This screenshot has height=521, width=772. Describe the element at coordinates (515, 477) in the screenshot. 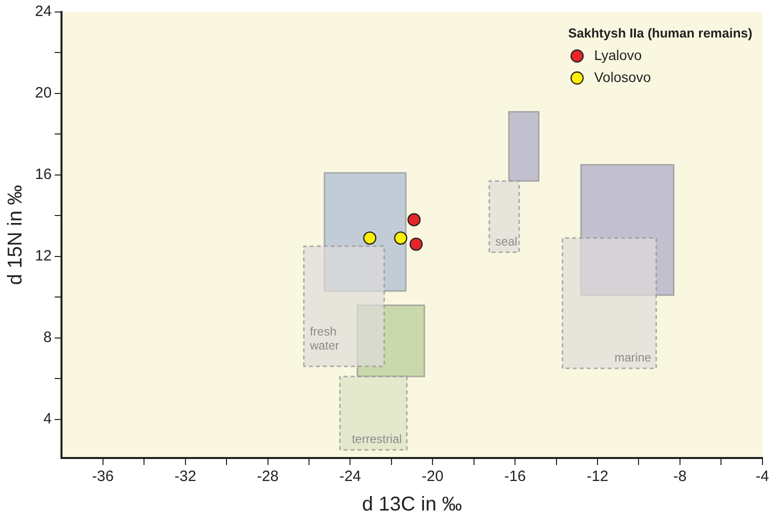

I see `x-tick-label: -16` at that location.